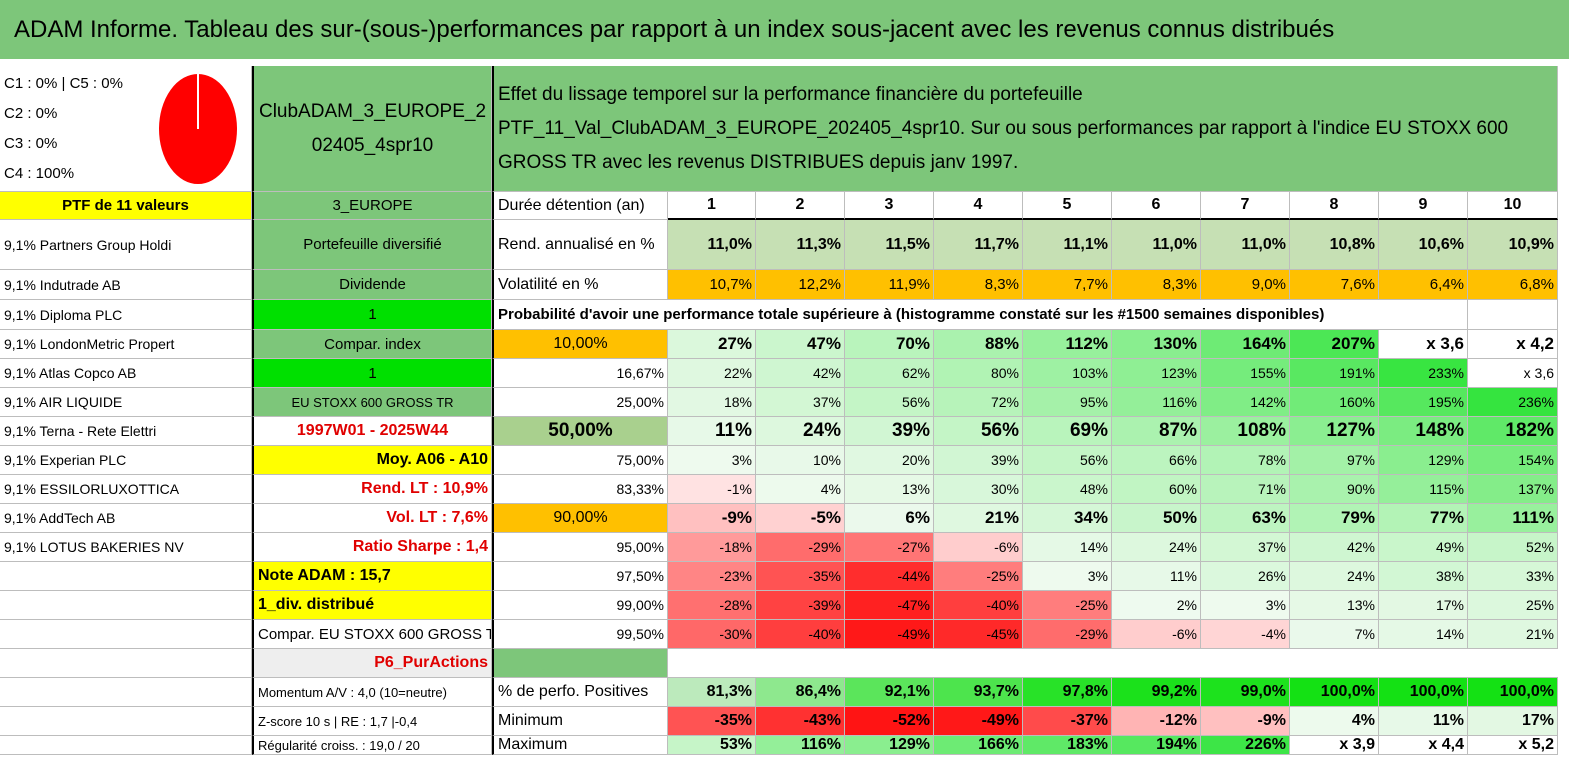  What do you see at coordinates (1334, 344) in the screenshot?
I see `probability-value: 207%` at bounding box center [1334, 344].